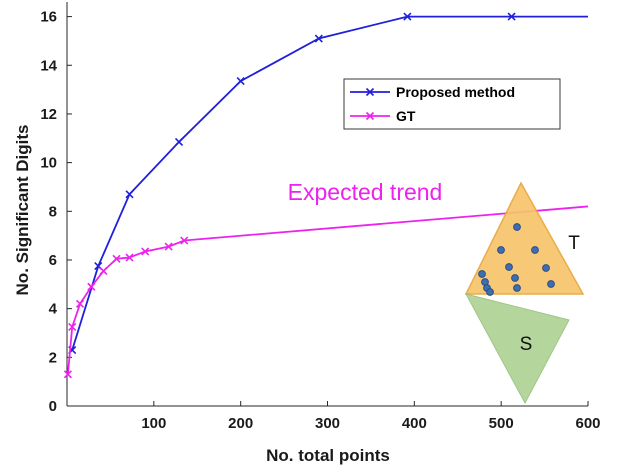 This screenshot has height=470, width=626. What do you see at coordinates (365, 192) in the screenshot?
I see `expected-trend-annotation: Expected trend` at bounding box center [365, 192].